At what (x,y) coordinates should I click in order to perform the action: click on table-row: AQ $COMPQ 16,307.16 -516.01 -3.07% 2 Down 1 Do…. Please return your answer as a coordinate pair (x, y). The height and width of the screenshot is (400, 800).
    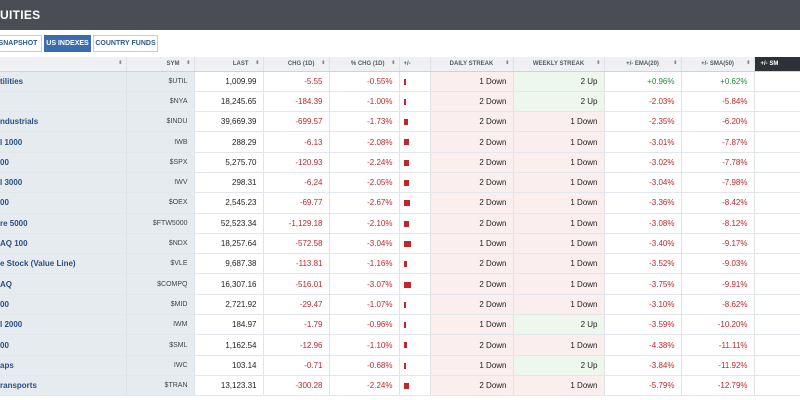
    Looking at the image, I should click on (400, 284).